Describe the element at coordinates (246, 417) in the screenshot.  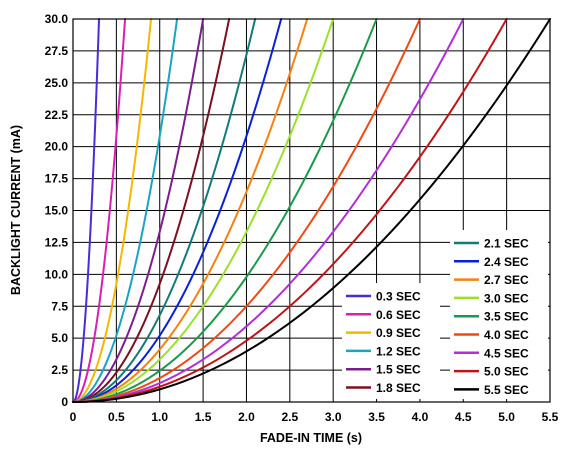
I see `x-tick-label: 2.0` at that location.